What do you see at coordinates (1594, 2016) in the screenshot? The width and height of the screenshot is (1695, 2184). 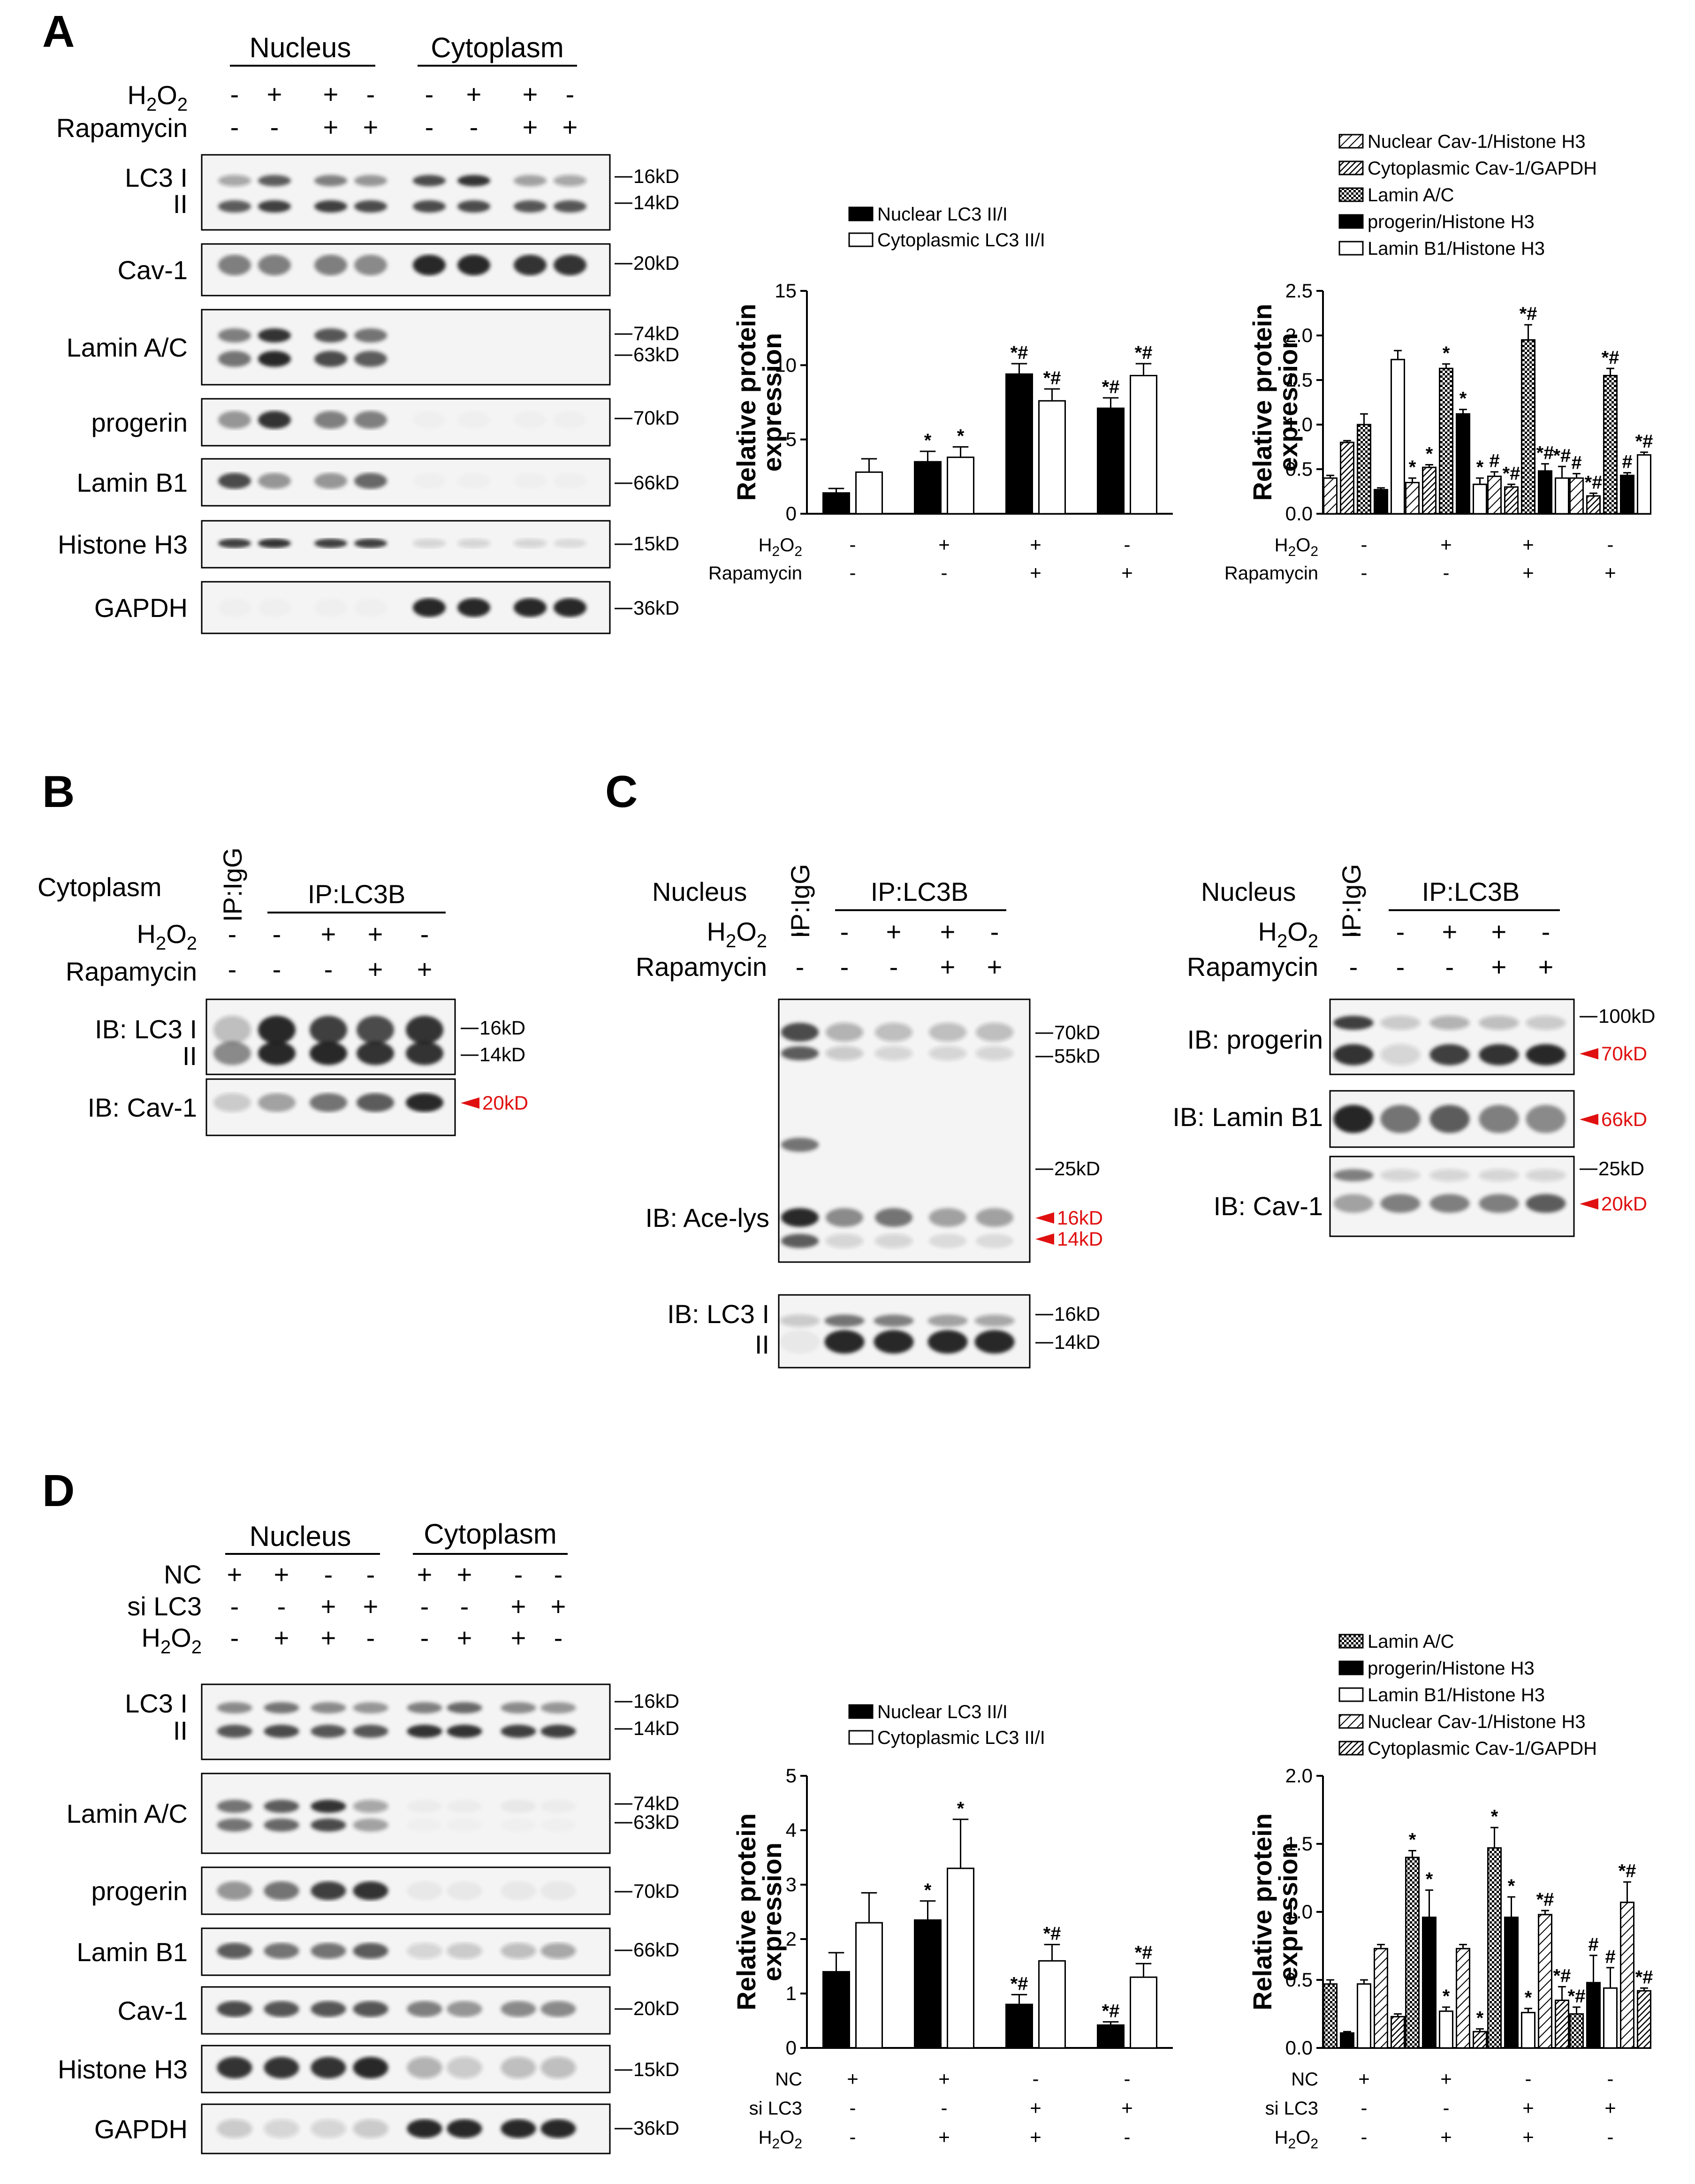 I see `bar-progerin-histone-h3` at bounding box center [1594, 2016].